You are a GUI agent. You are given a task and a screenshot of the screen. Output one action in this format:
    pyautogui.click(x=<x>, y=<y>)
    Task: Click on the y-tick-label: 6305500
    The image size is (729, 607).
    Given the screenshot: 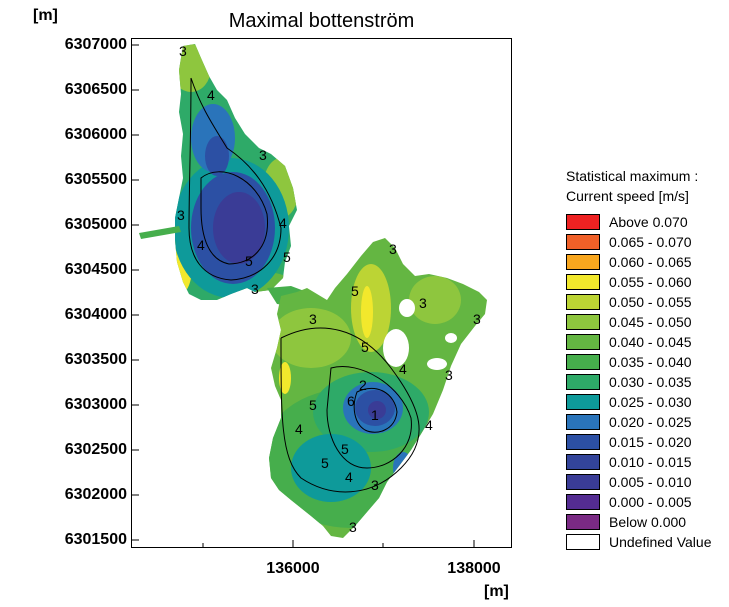 What is the action you would take?
    pyautogui.click(x=95, y=179)
    